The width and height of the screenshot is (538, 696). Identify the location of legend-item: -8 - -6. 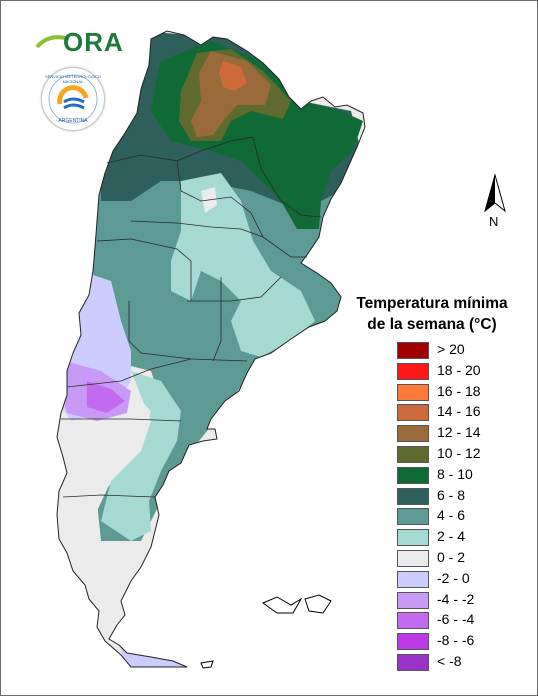
(457, 641).